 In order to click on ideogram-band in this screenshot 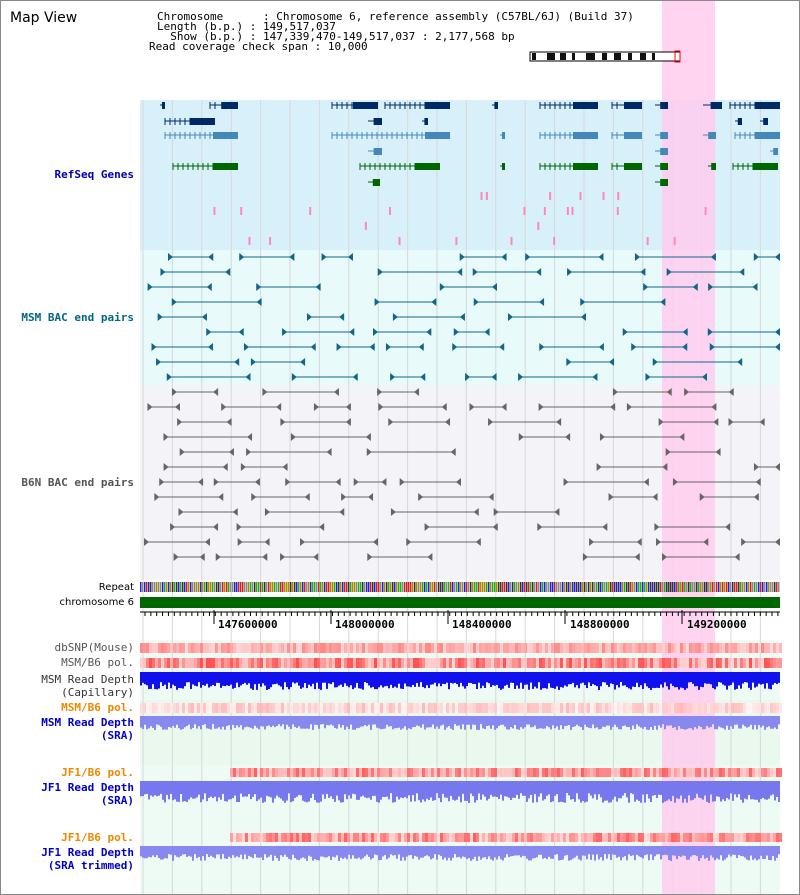, I will do `click(563, 56)`.